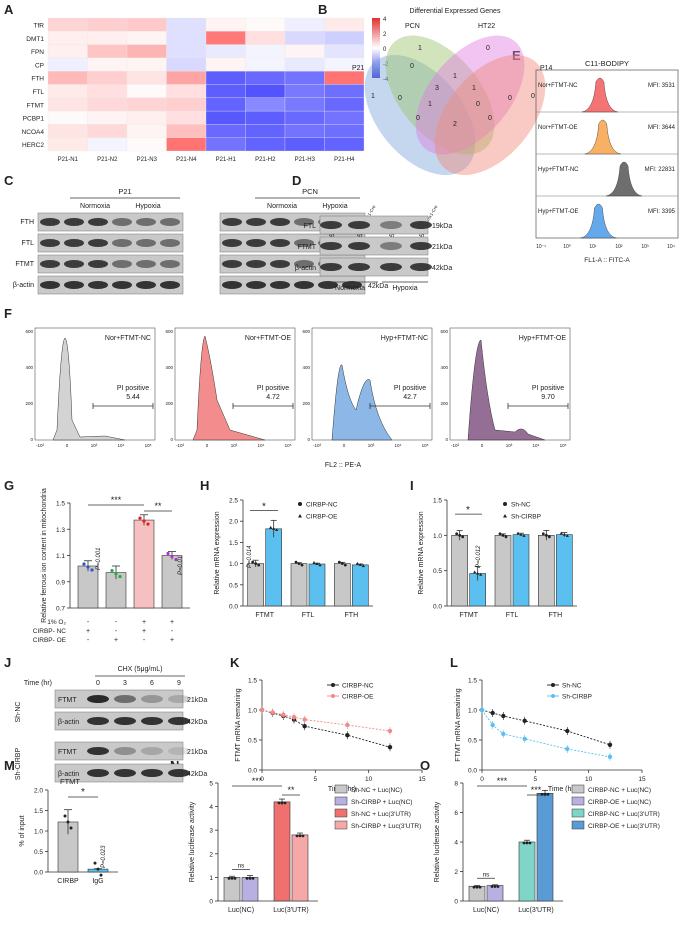  Describe the element at coordinates (252, 681) in the screenshot. I see `chartK-ytick-label: 1.5` at that location.